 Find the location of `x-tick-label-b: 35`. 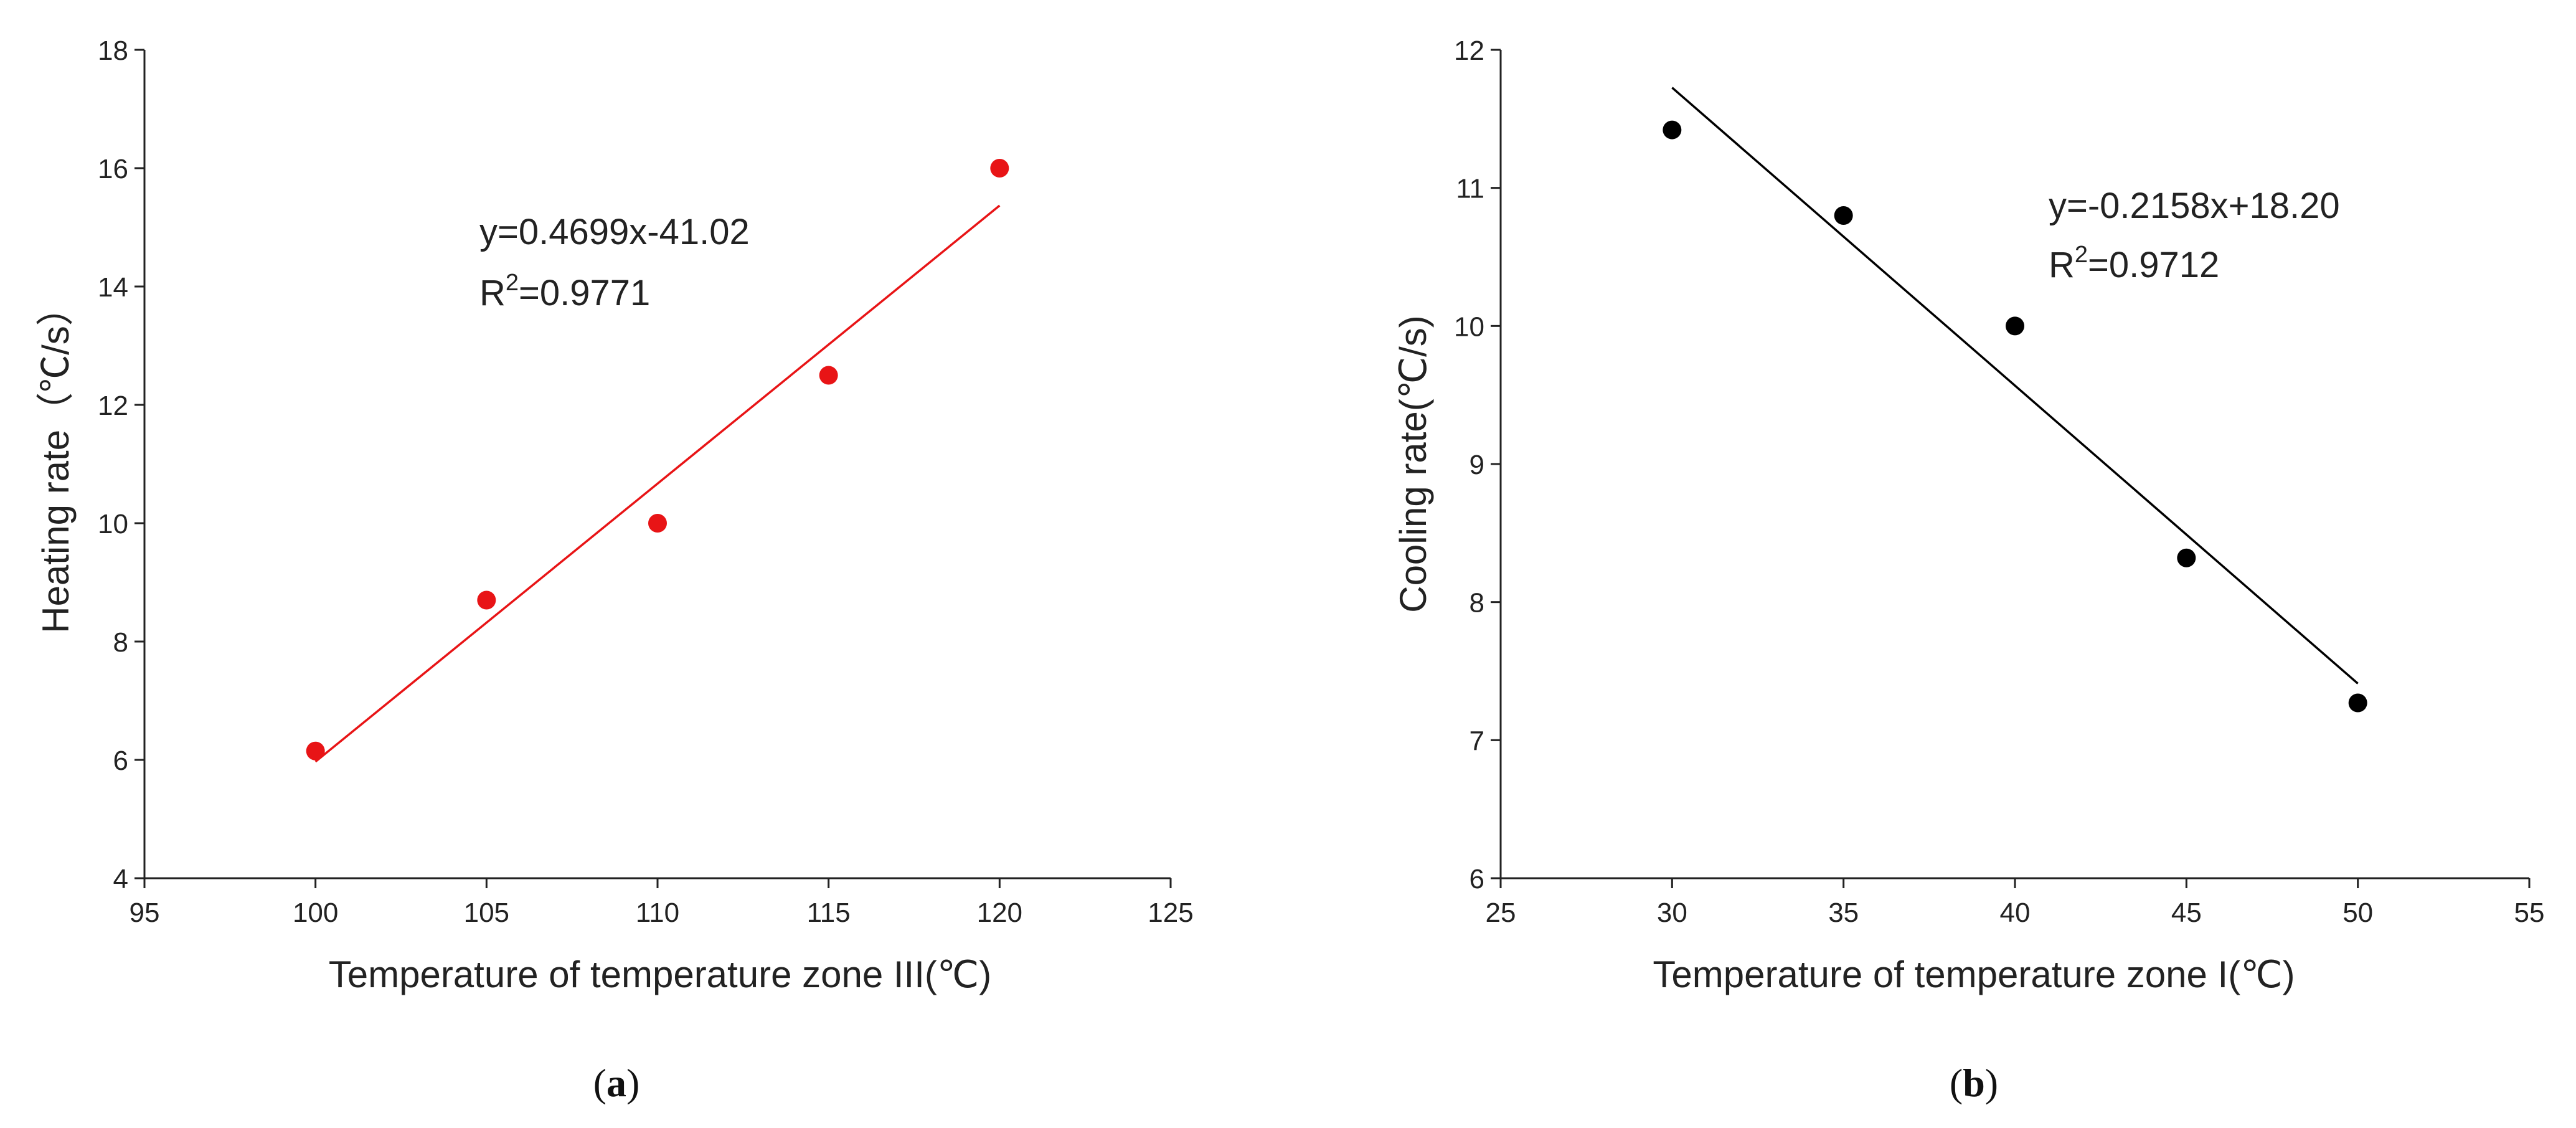

x-tick-label-b: 35 is located at coordinates (1843, 913).